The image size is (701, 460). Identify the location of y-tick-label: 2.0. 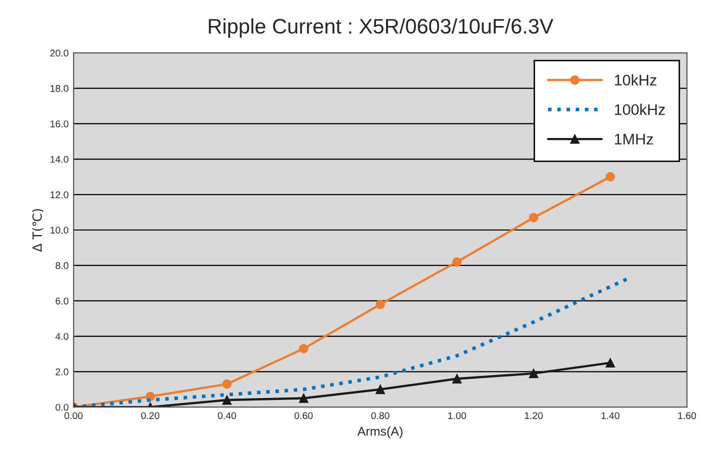
(62, 372).